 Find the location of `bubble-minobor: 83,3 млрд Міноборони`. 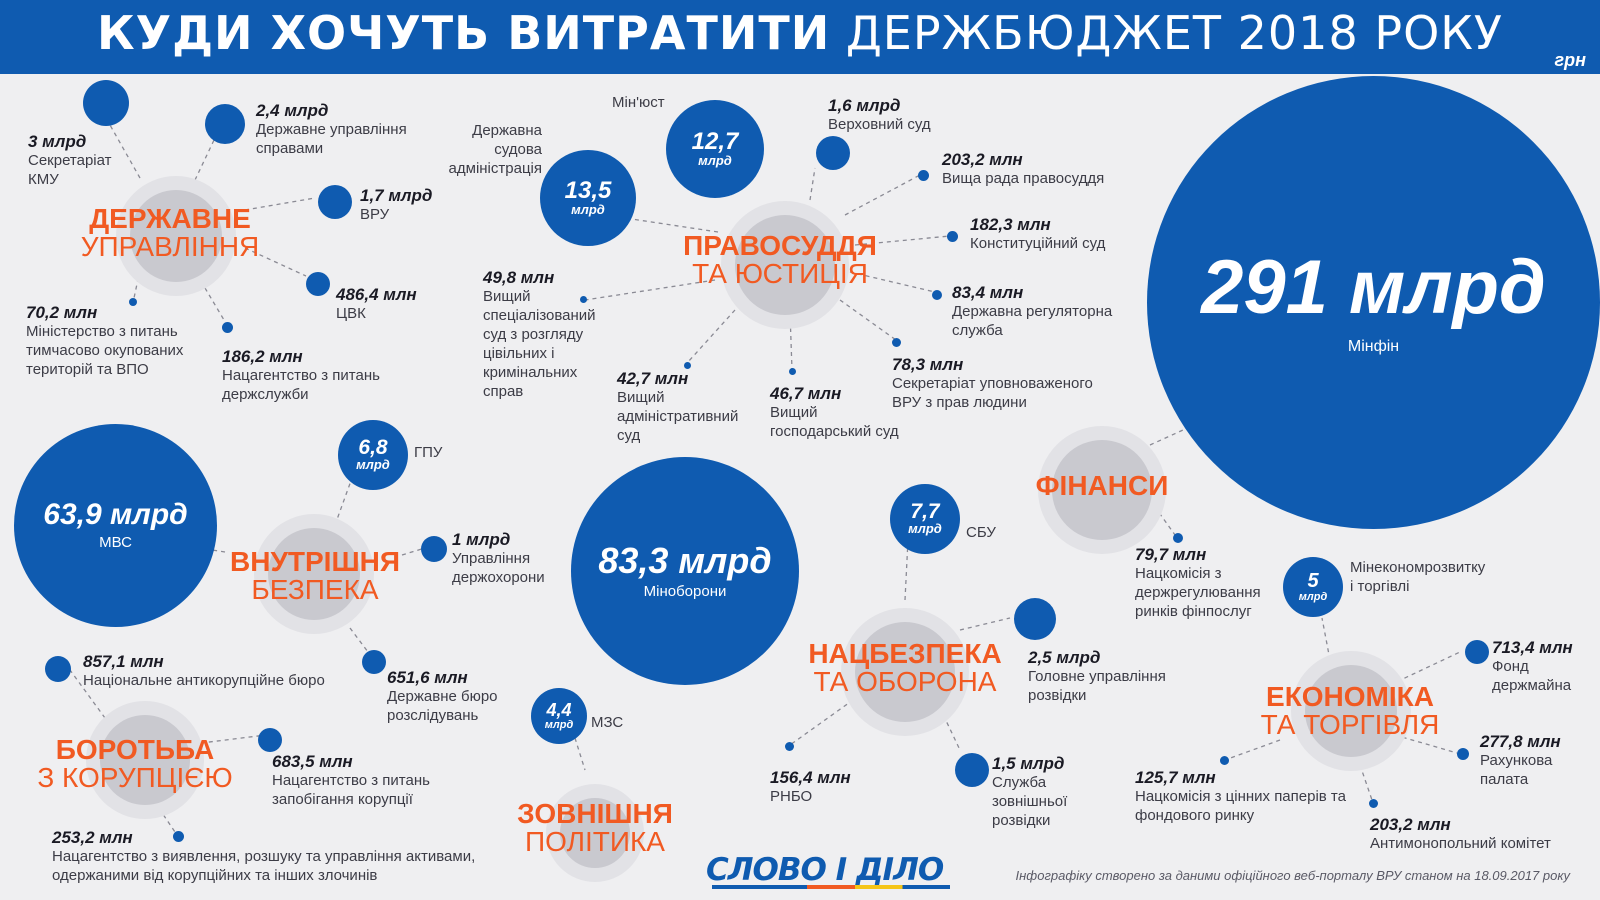

bubble-minobor: 83,3 млрд Міноборони is located at coordinates (685, 571).